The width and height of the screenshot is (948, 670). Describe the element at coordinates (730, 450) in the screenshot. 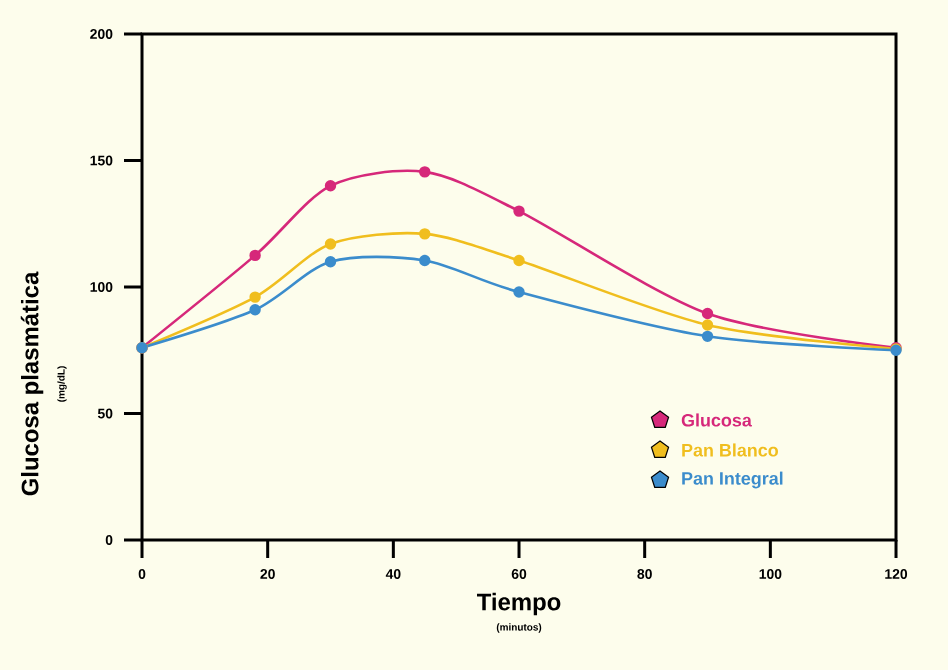

I see `legend-label: Pan Blanco` at that location.